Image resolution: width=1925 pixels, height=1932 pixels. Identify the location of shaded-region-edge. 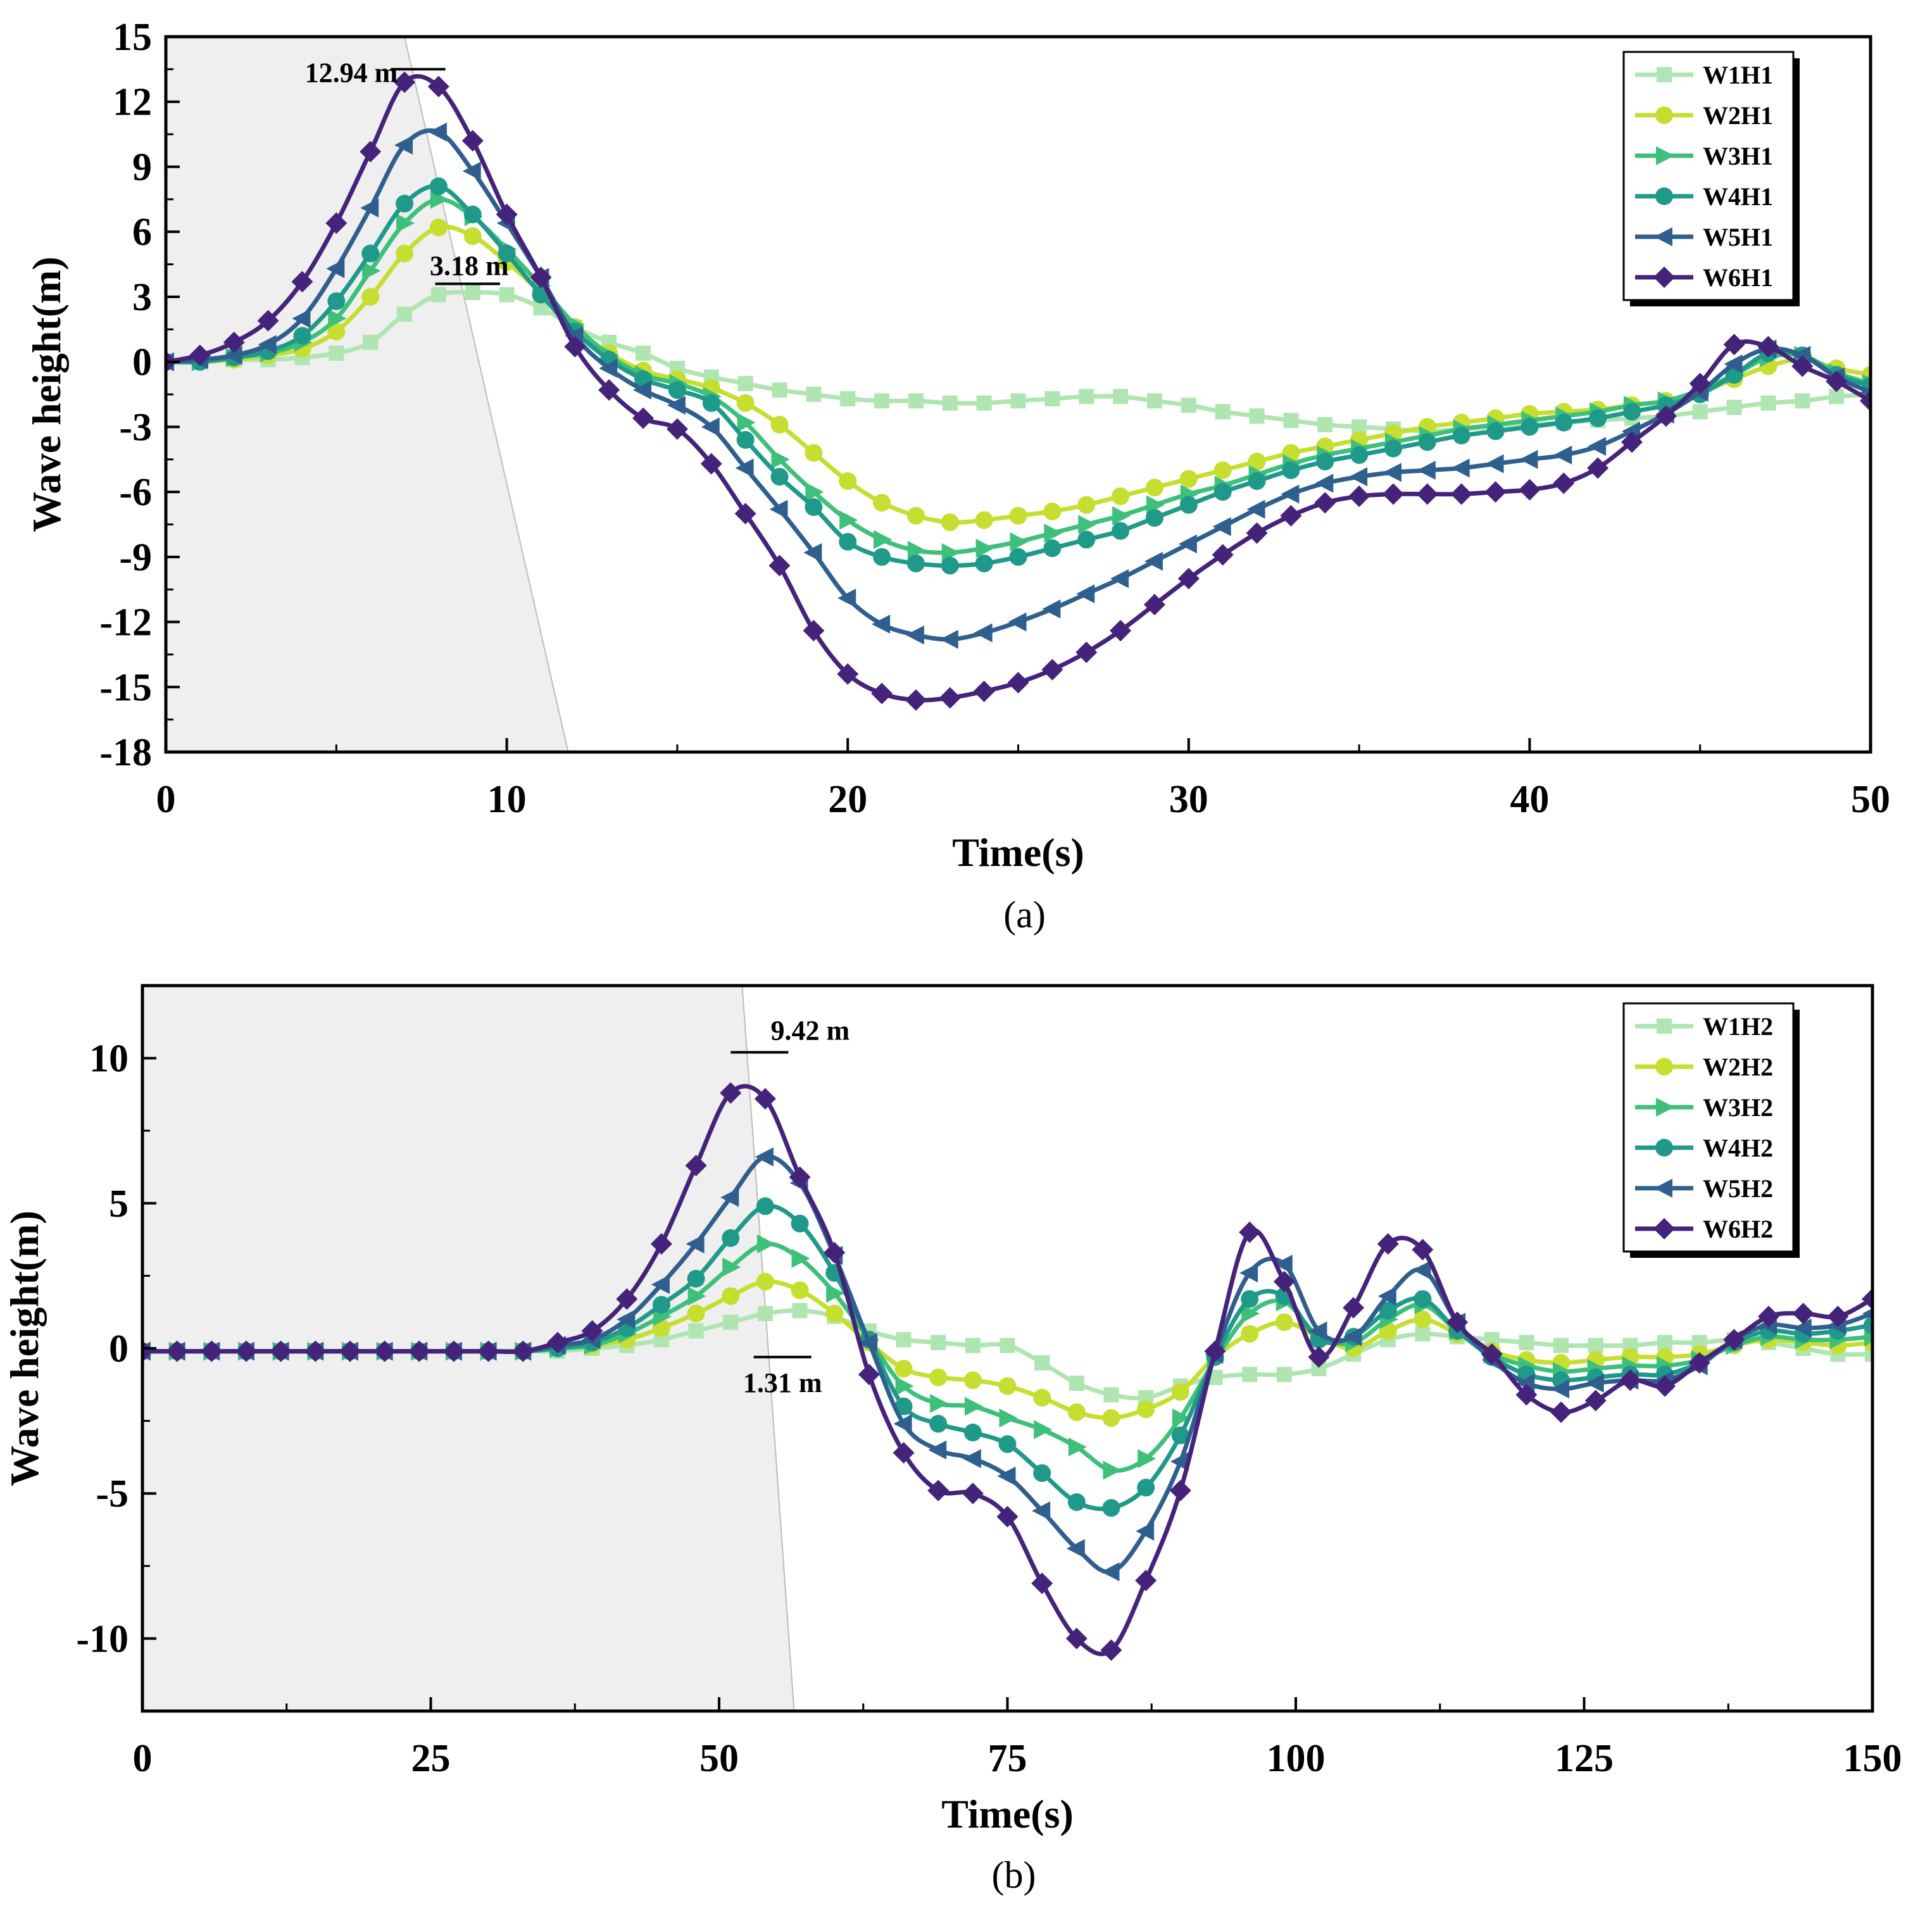
(768, 1348).